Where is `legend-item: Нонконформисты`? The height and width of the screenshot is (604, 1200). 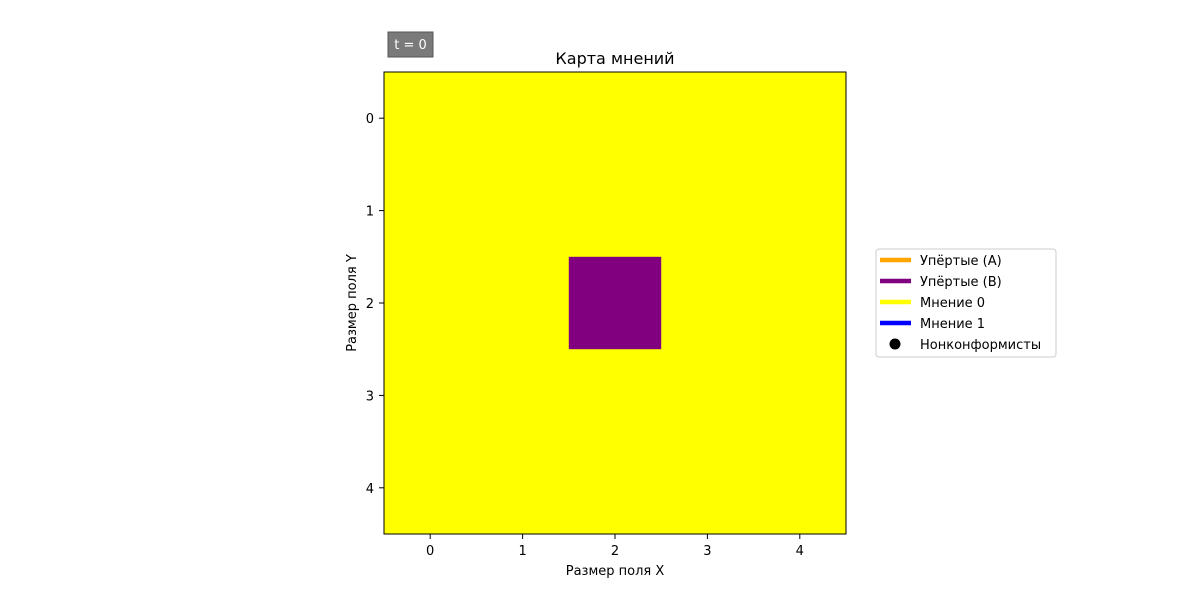
legend-item: Нонконформисты is located at coordinates (965, 345).